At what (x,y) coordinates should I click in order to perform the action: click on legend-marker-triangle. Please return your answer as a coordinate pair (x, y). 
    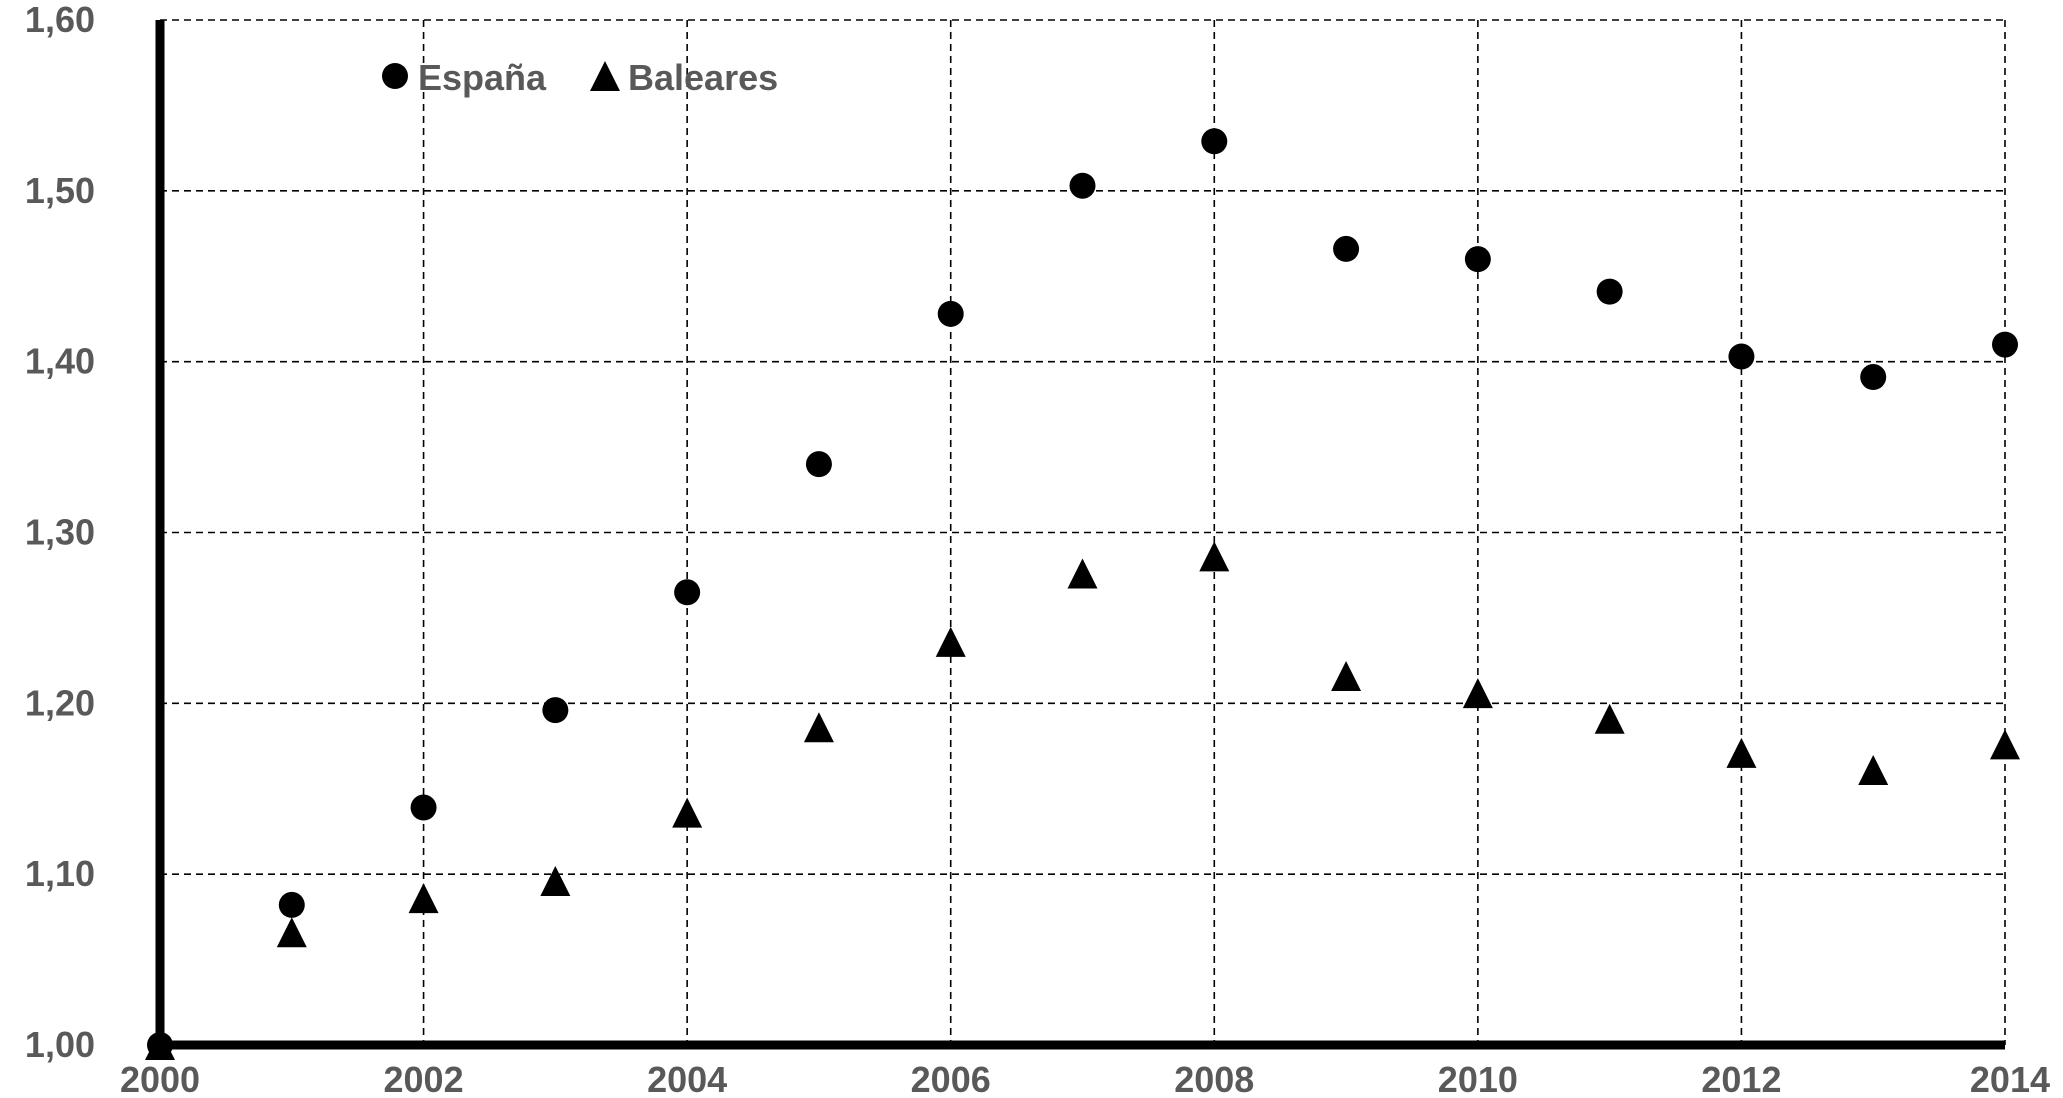
    Looking at the image, I should click on (605, 76).